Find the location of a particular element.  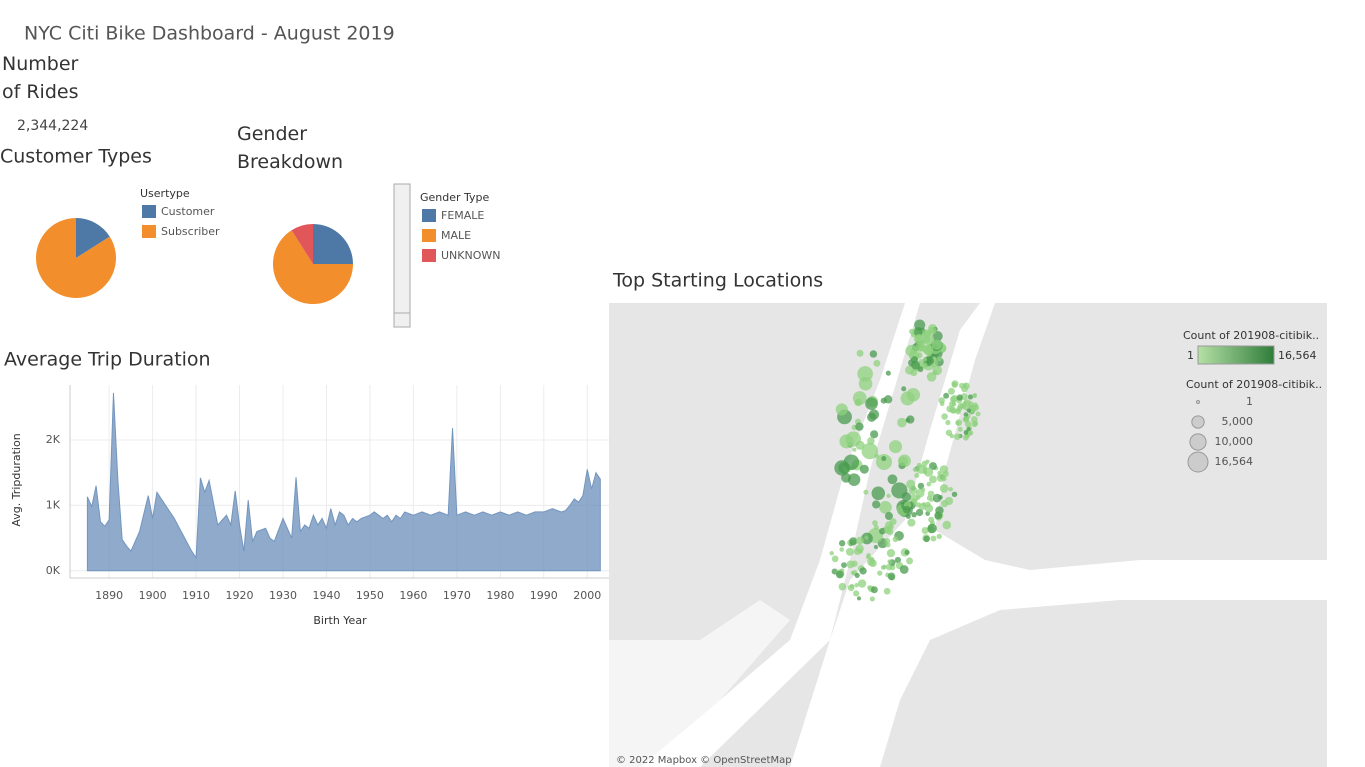

x-tick-label: 1970 is located at coordinates (457, 595).